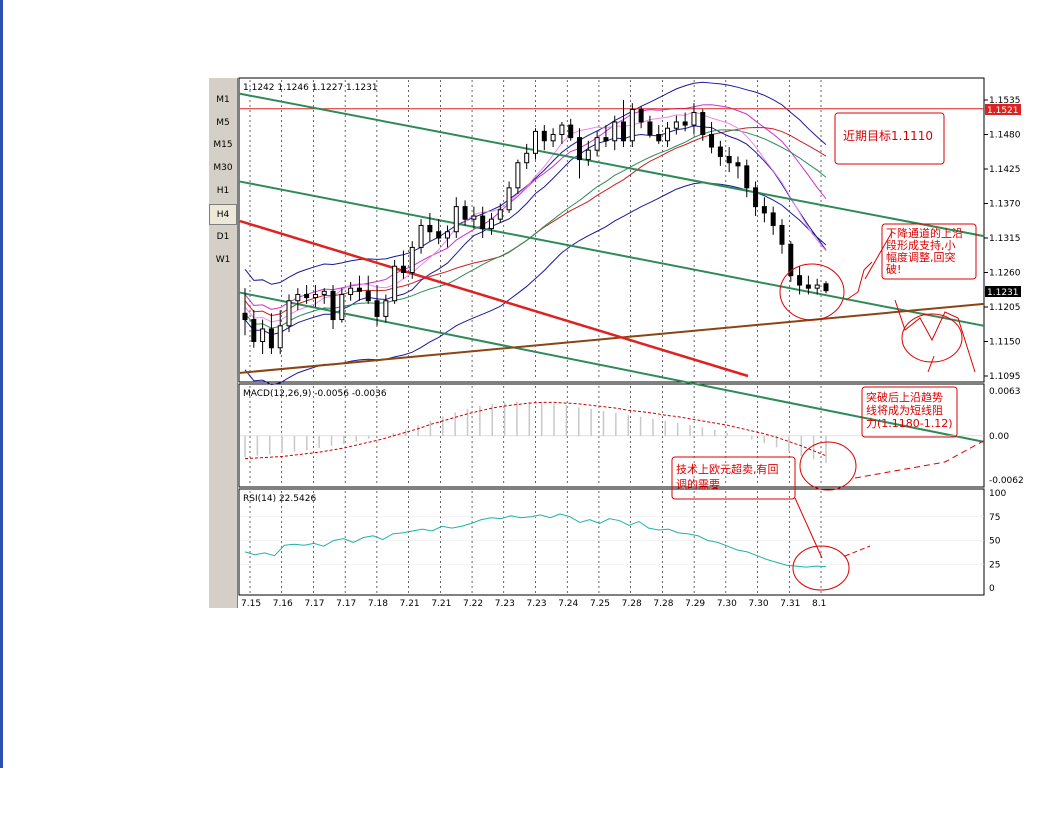 The image size is (1054, 832). Describe the element at coordinates (931, 364) in the screenshot. I see `break-note-pointer` at that location.